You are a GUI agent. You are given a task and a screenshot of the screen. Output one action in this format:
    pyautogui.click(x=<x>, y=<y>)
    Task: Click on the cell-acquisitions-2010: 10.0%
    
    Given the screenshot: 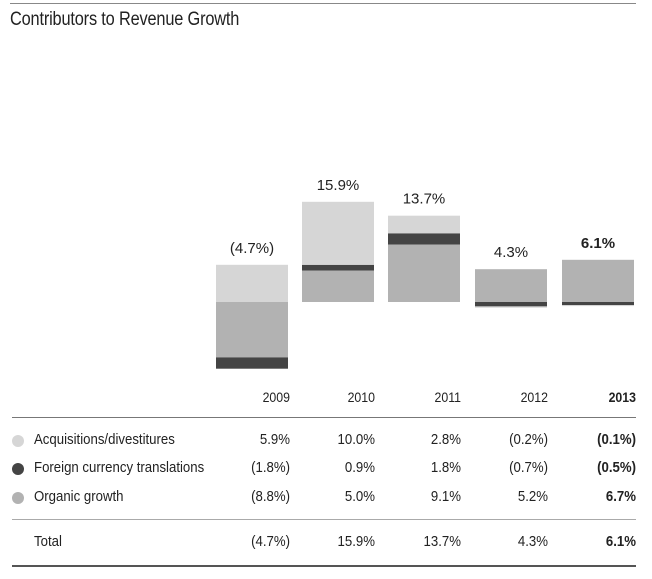 What is the action you would take?
    pyautogui.click(x=356, y=439)
    